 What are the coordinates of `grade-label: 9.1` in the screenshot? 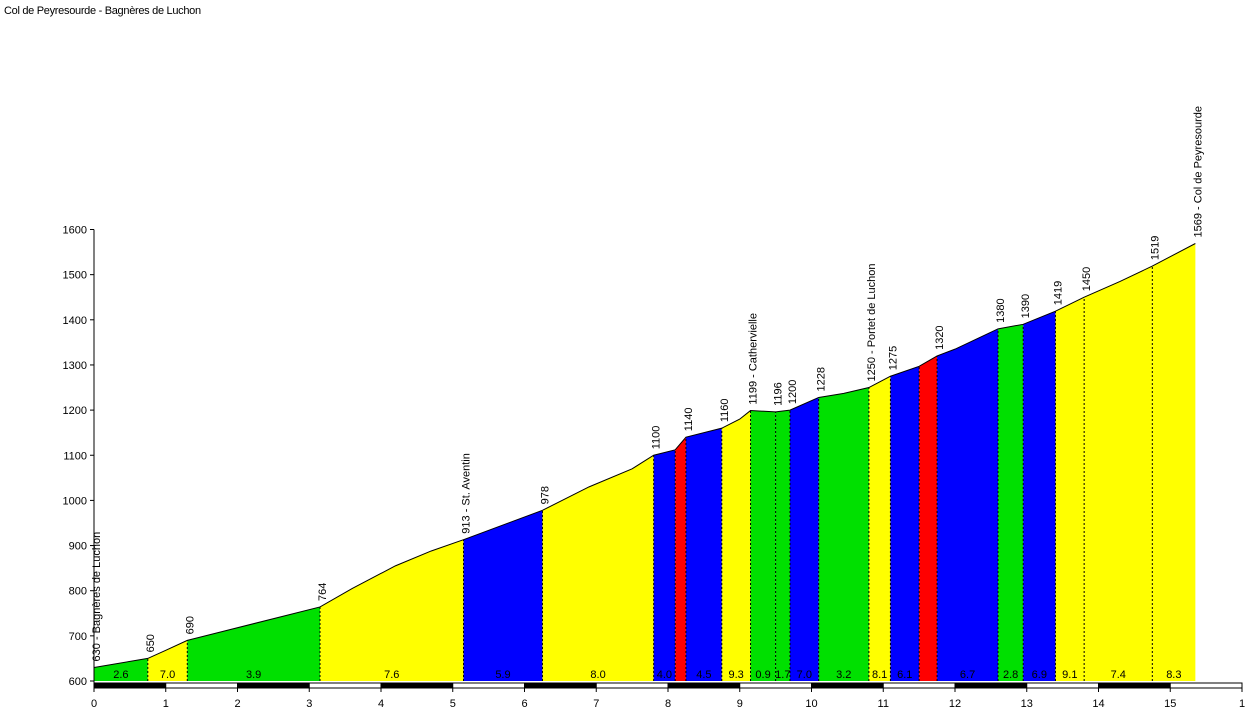 It's located at (1069, 675).